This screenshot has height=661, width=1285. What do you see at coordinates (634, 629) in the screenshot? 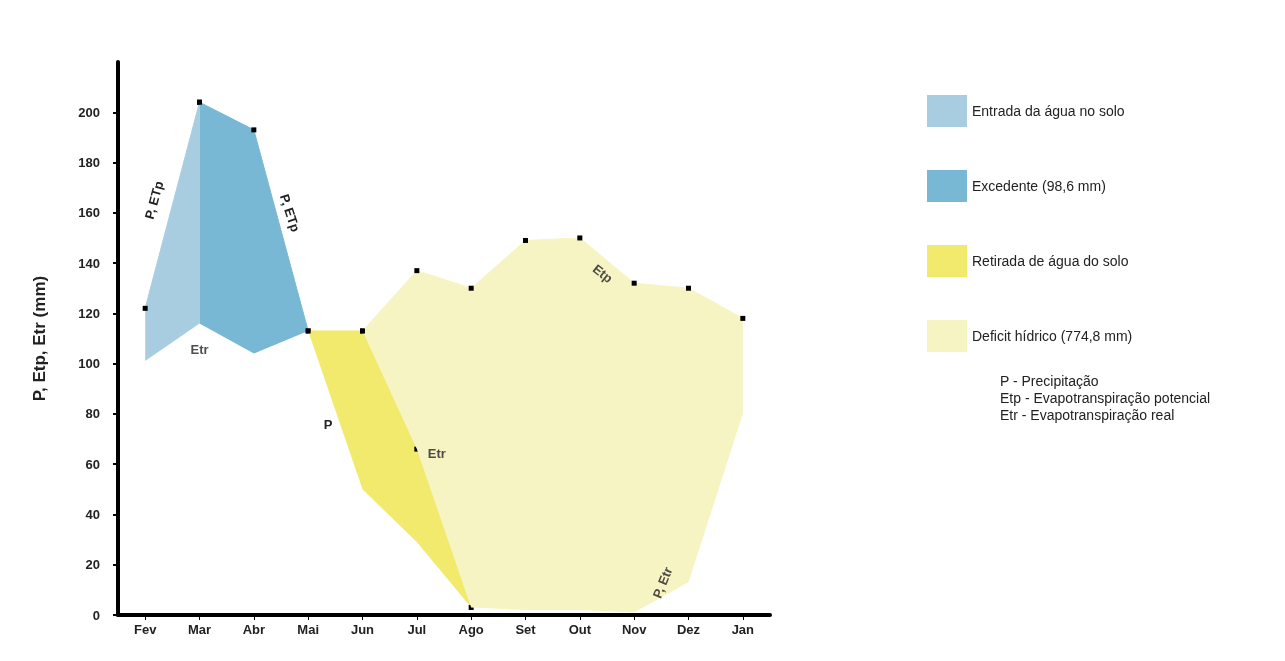
I see `x-tick-label: Nov` at bounding box center [634, 629].